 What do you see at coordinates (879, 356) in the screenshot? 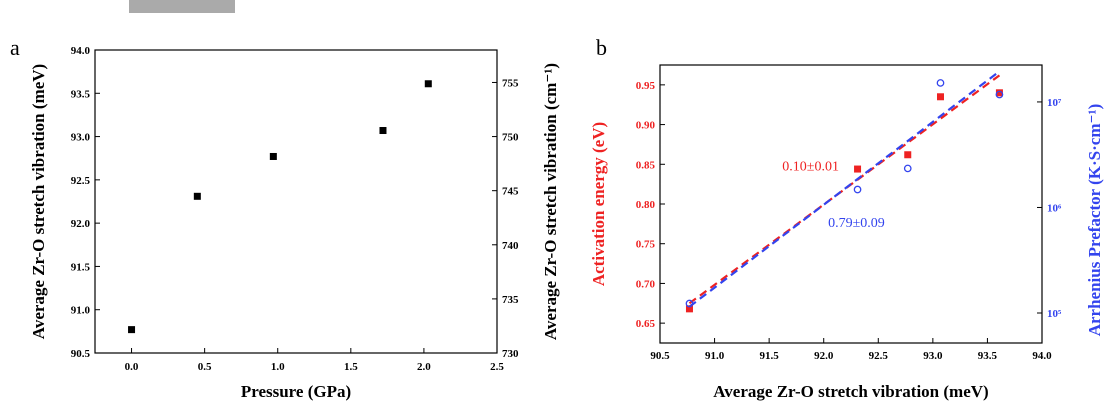
I see `panel-b-x-tick-label: 92.5` at bounding box center [879, 356].